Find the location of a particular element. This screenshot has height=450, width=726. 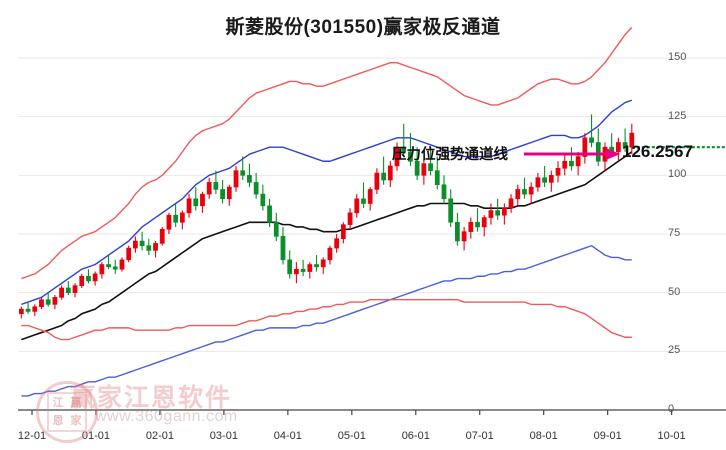

x-axis-tick-05-01: 05-01 is located at coordinates (351, 436).